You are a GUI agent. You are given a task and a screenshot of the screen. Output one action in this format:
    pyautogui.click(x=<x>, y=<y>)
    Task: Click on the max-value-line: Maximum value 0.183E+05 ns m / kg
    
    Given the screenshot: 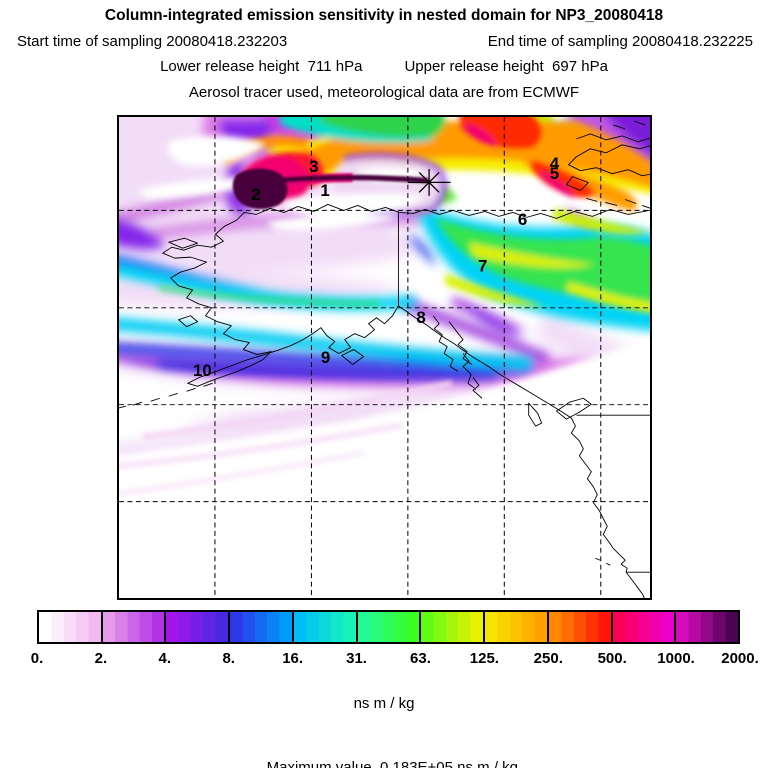 What is the action you would take?
    pyautogui.click(x=384, y=753)
    